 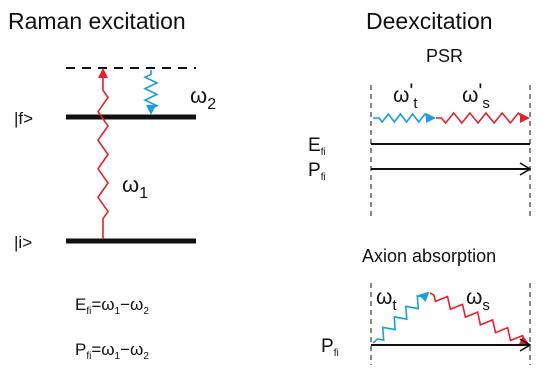 What do you see at coordinates (405, 96) in the screenshot?
I see `psr-omega-t-label: ω't` at bounding box center [405, 96].